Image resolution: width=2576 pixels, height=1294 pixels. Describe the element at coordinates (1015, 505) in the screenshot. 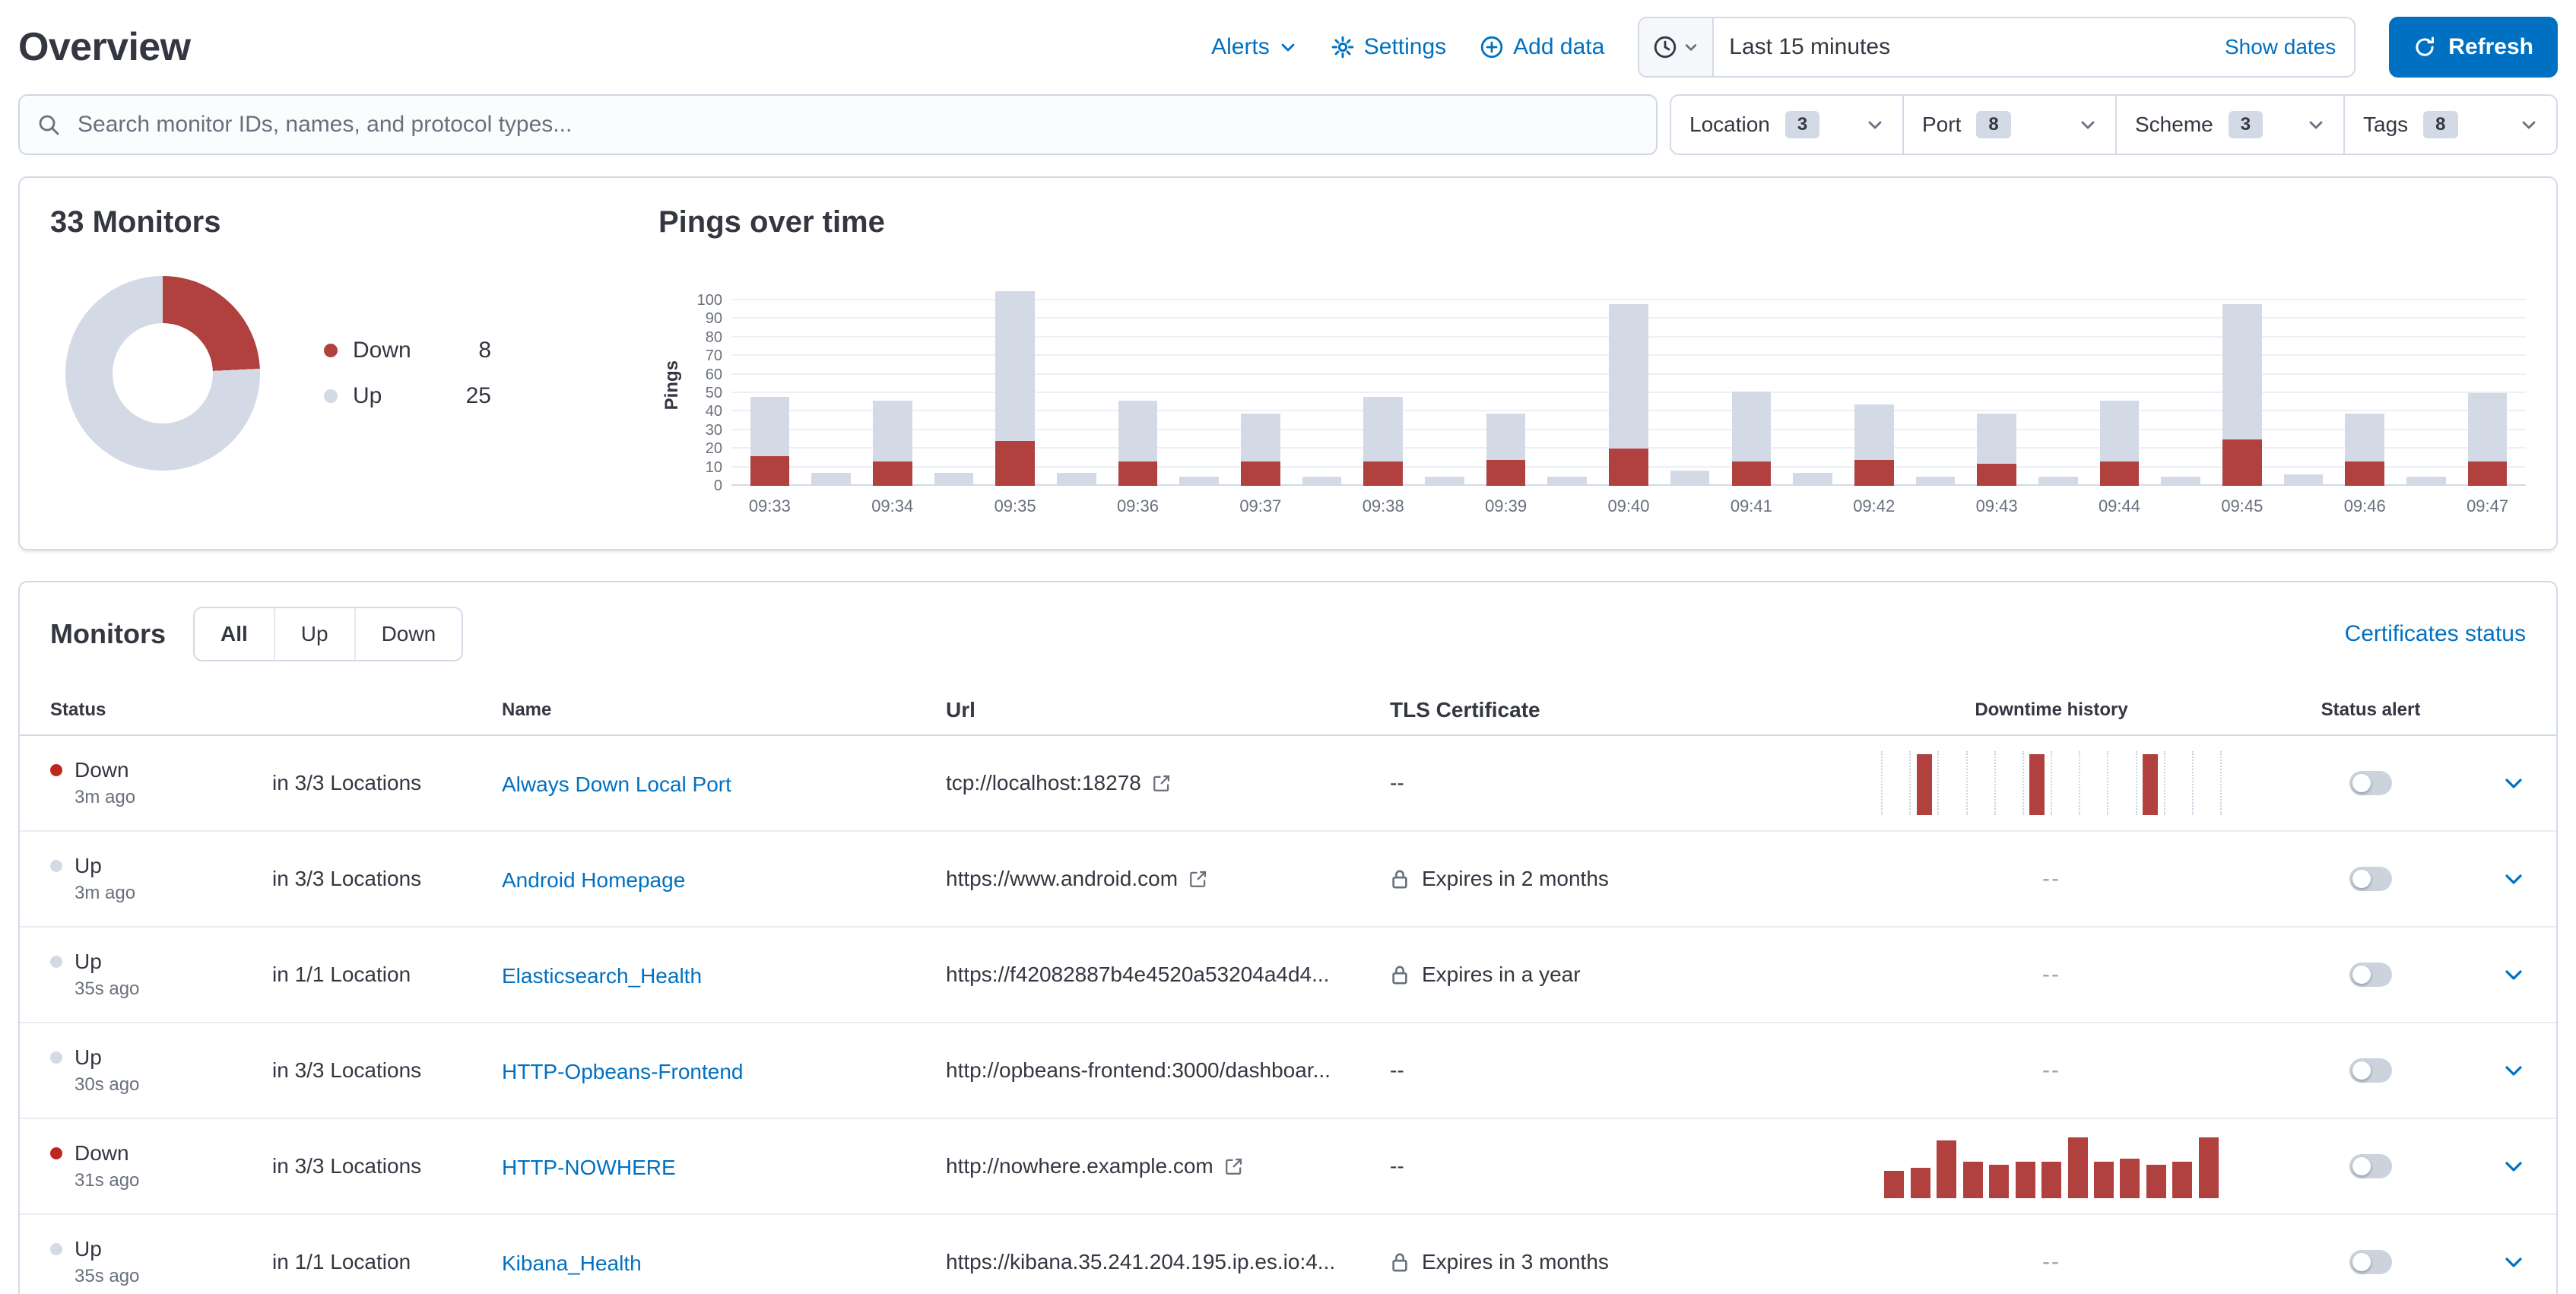

I see `pings-x-tick: 09:35` at that location.